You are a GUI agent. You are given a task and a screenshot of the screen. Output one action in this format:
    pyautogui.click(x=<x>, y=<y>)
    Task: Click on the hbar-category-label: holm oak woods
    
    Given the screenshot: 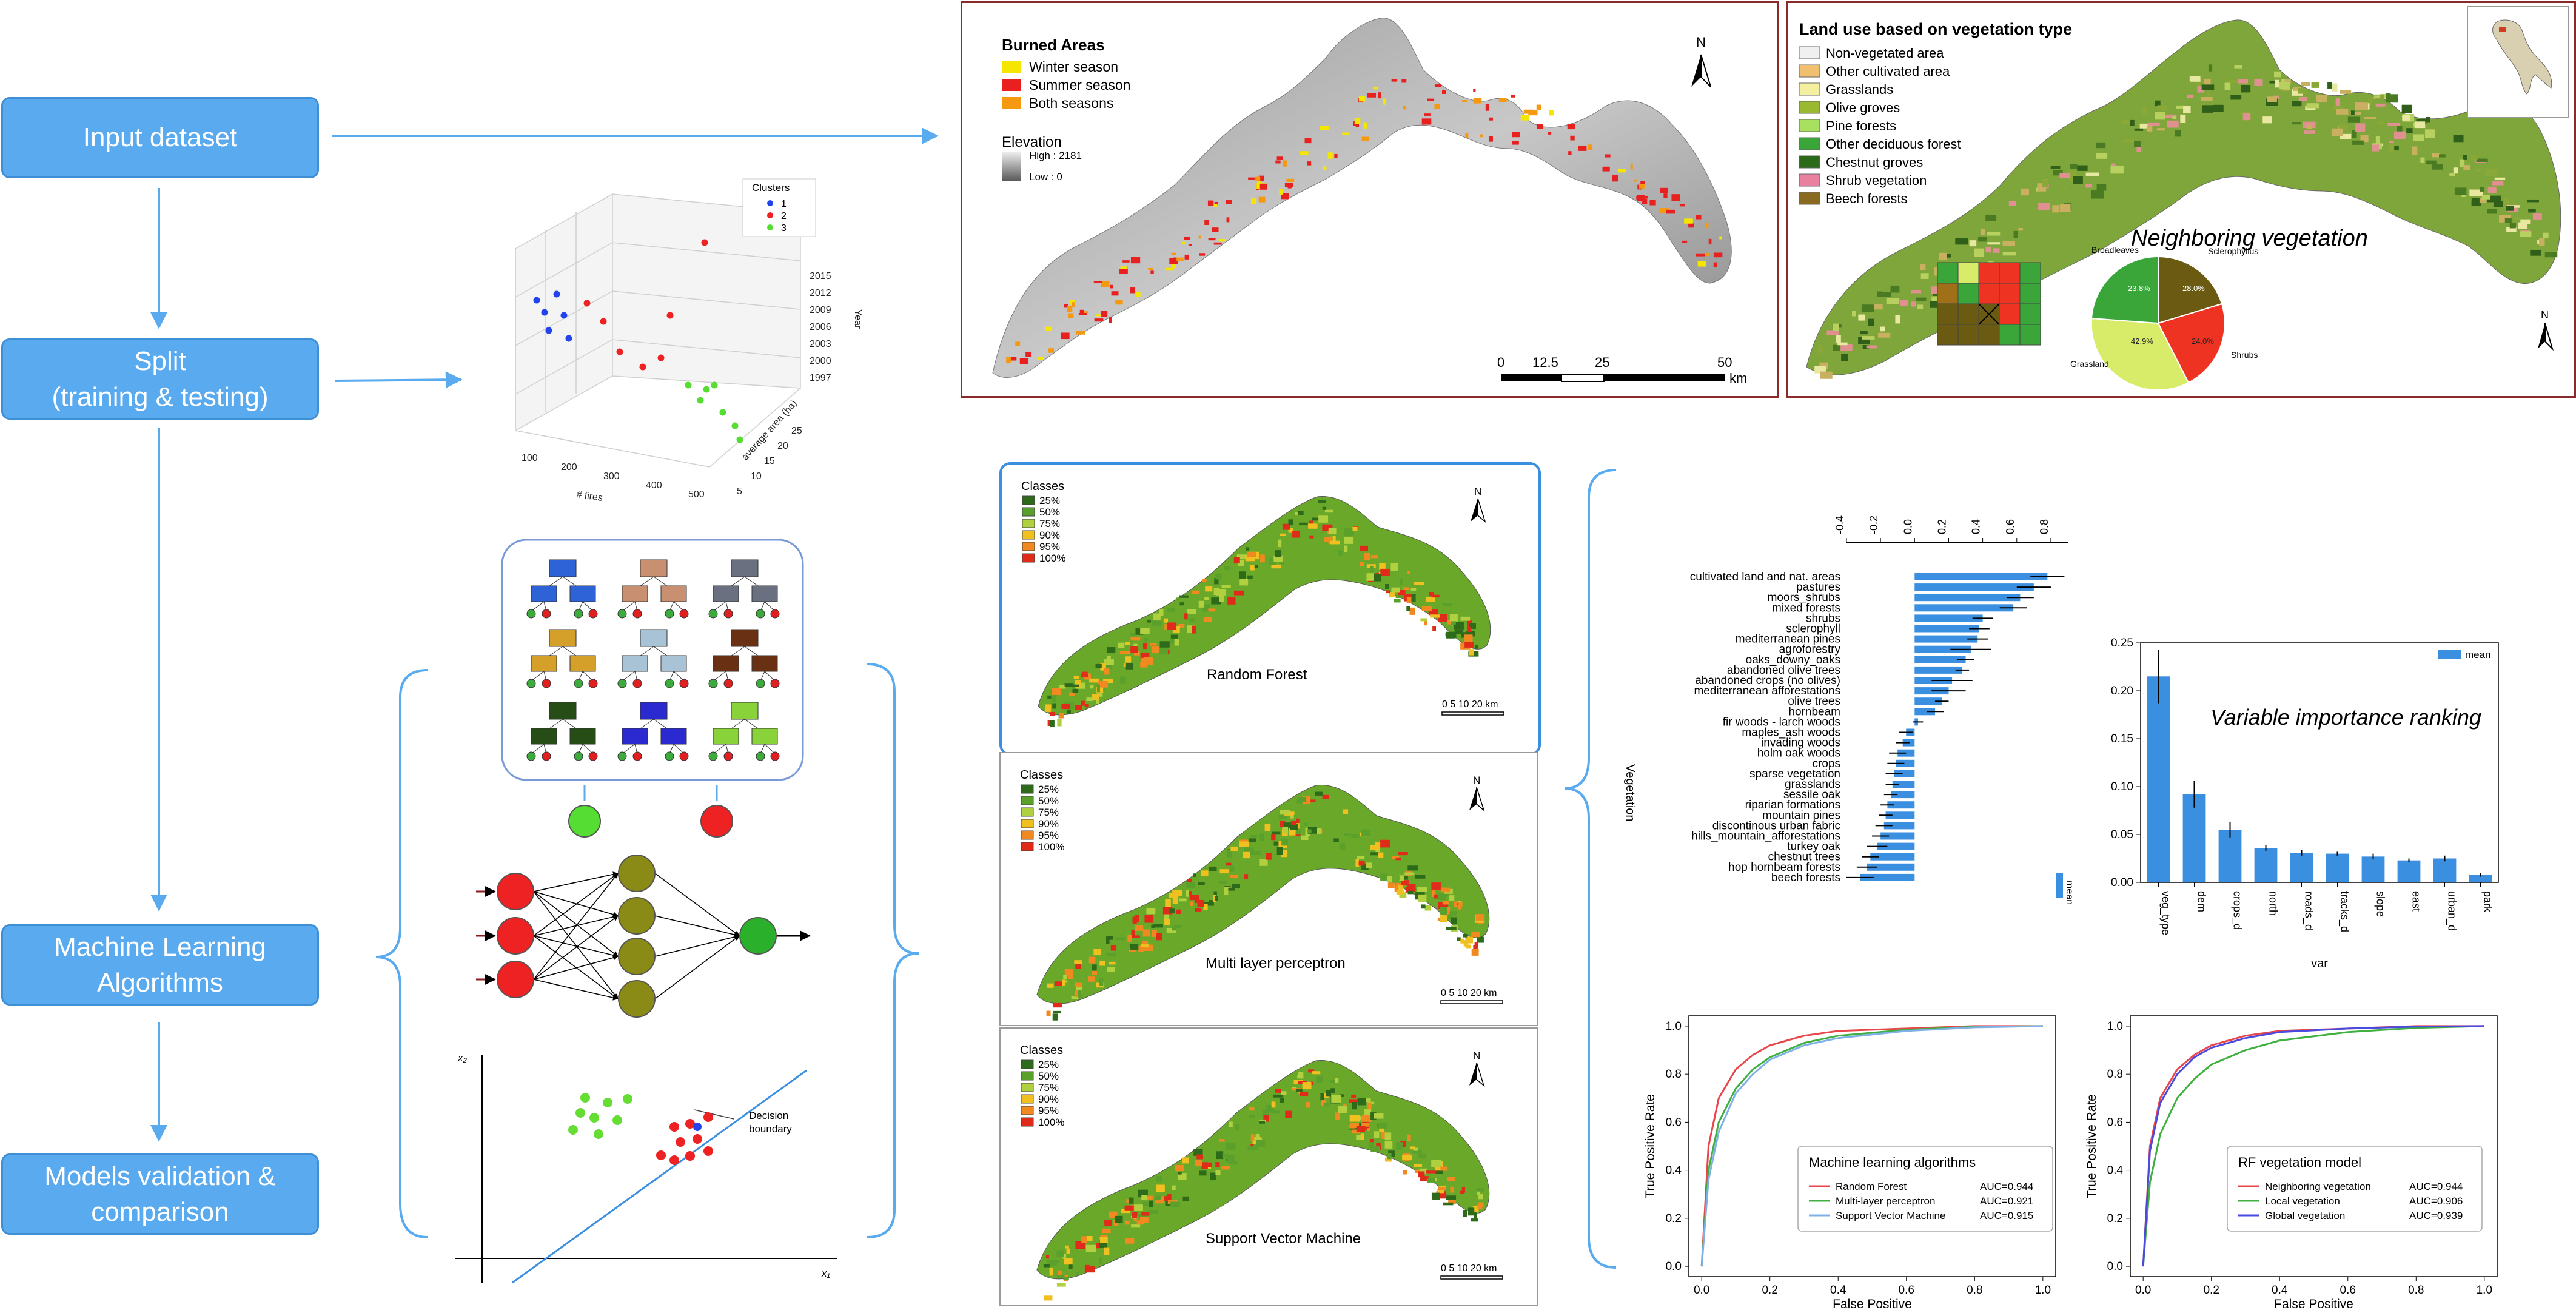 What is the action you would take?
    pyautogui.click(x=1799, y=753)
    